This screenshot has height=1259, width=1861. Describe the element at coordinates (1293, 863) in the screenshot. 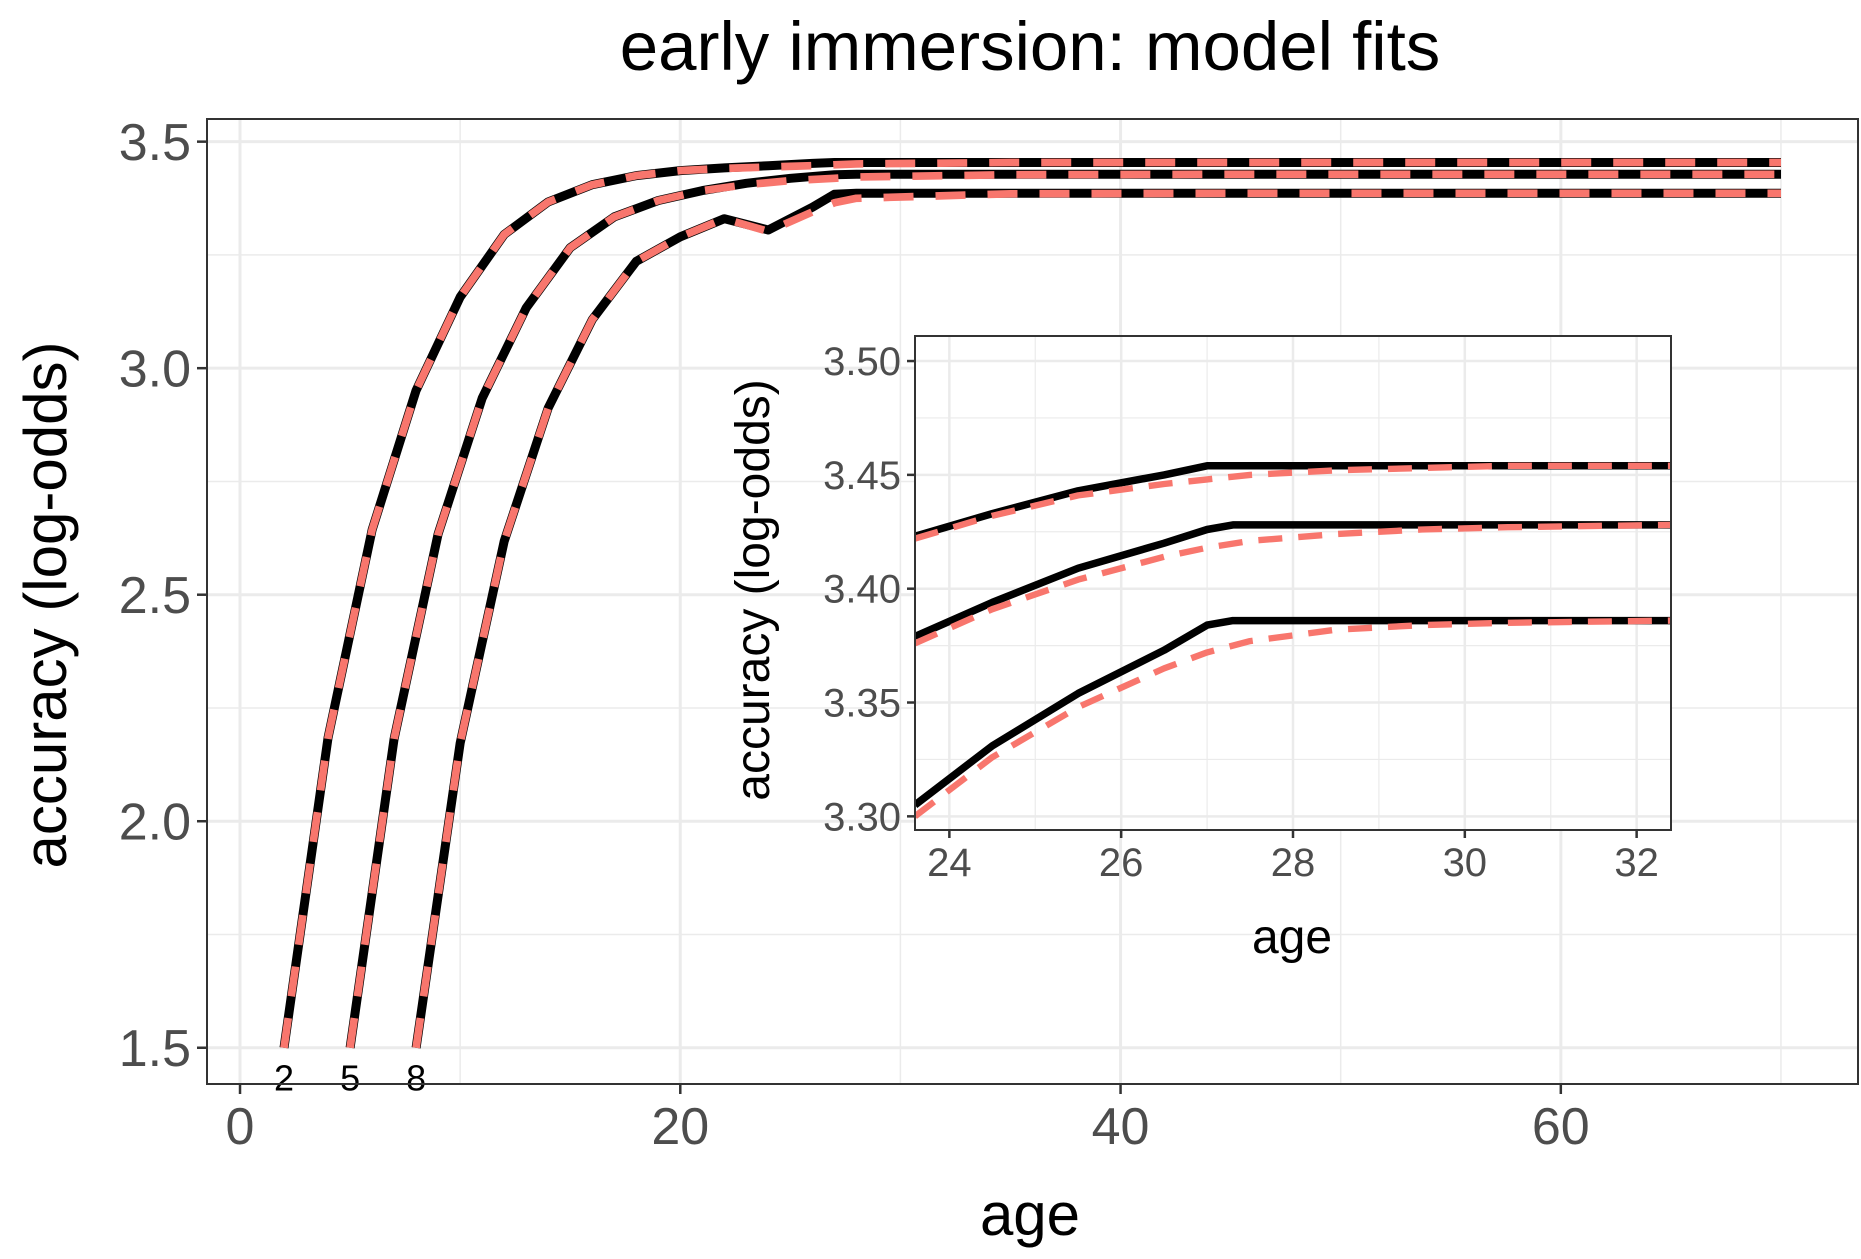

I see `inset-x-tick-label: 28` at that location.